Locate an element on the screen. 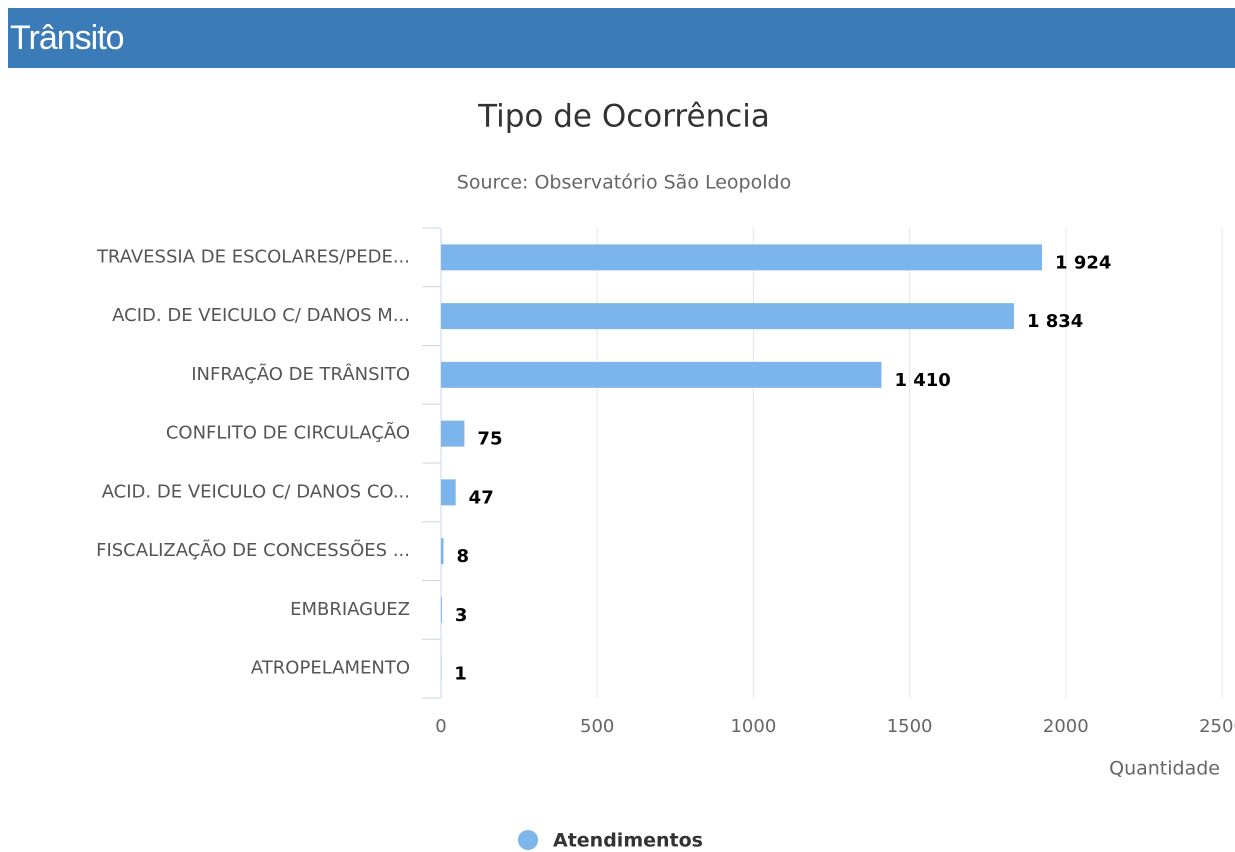 This screenshot has width=1235, height=852. y-tick-label: ATROPELAMENTO is located at coordinates (330, 668).